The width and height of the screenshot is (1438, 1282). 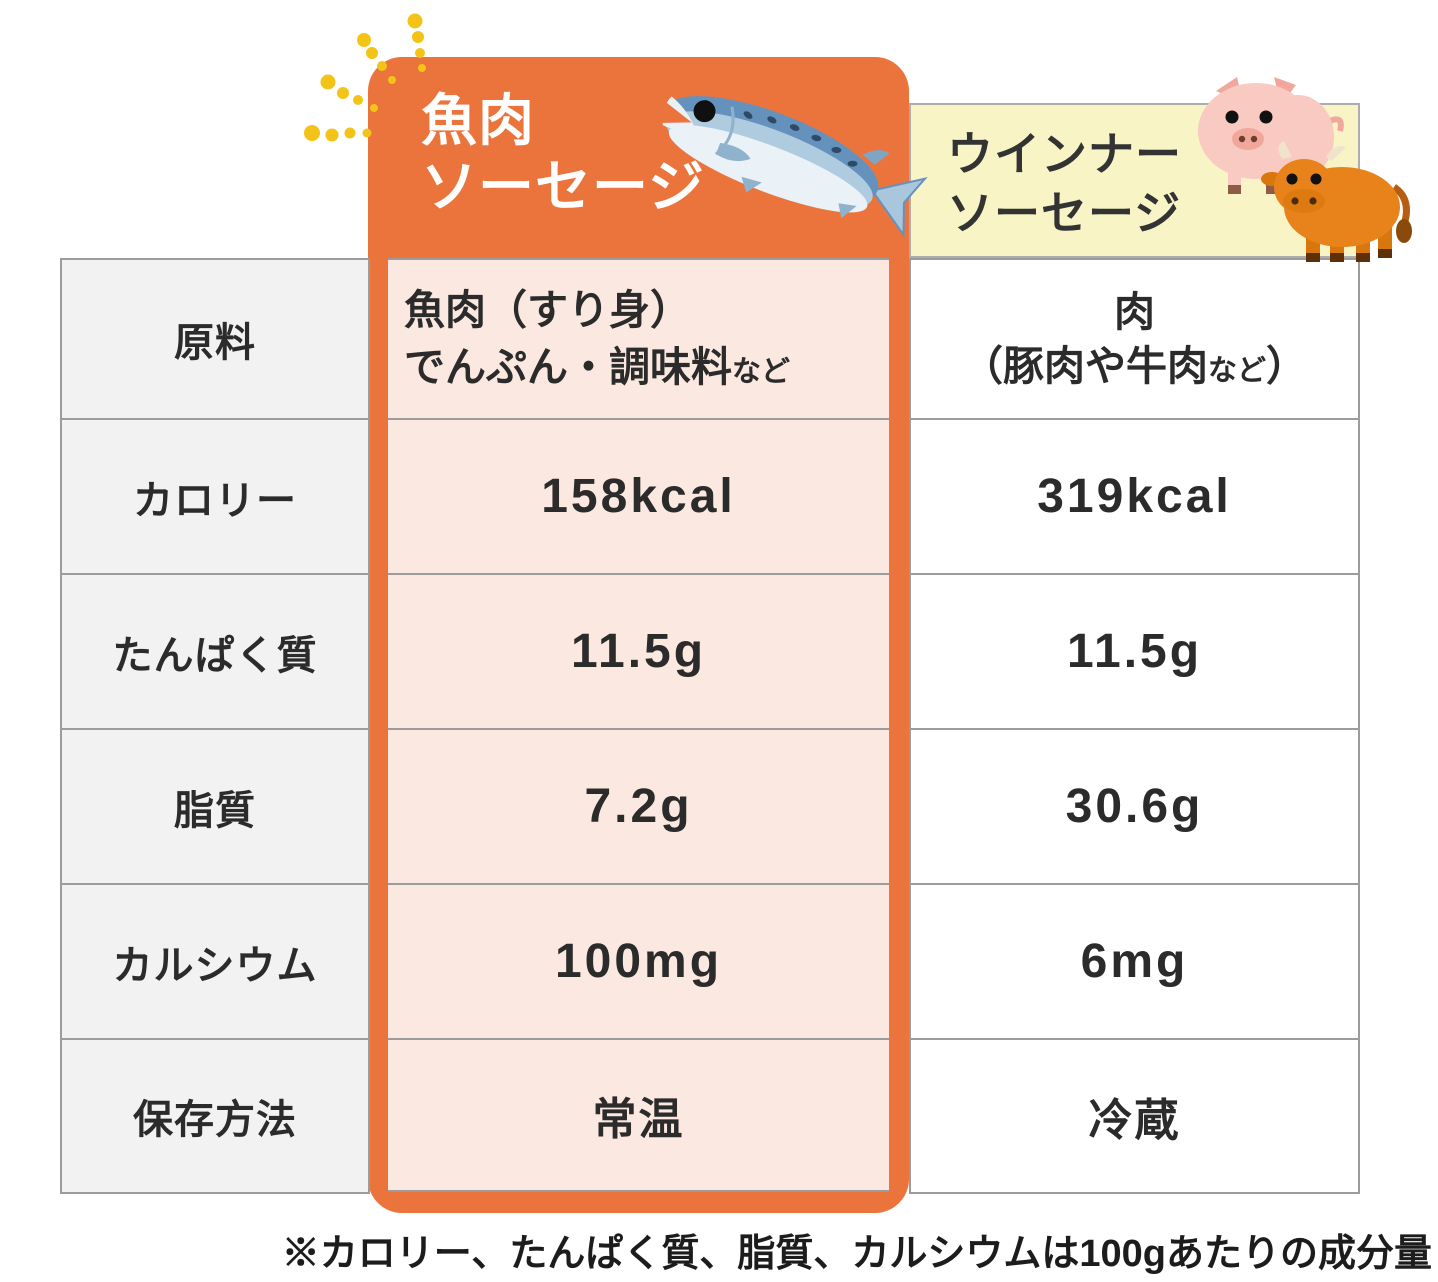 I want to click on wiener-ingredients-line2-suffix: など, so click(x=1236, y=371).